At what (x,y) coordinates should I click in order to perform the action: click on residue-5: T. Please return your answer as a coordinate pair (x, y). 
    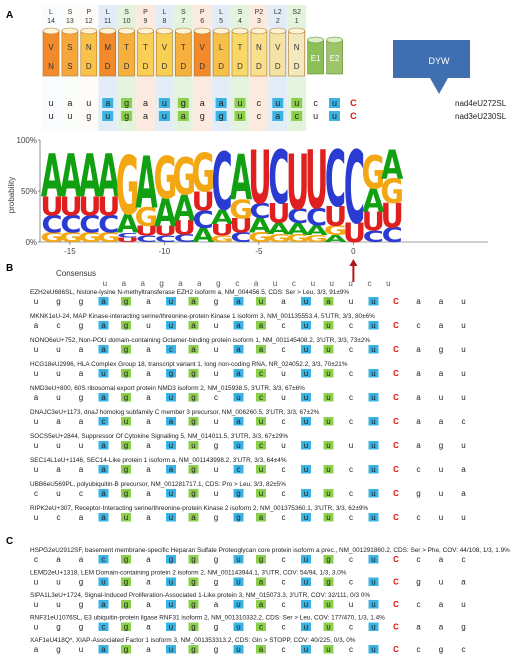
    Looking at the image, I should click on (126, 47).